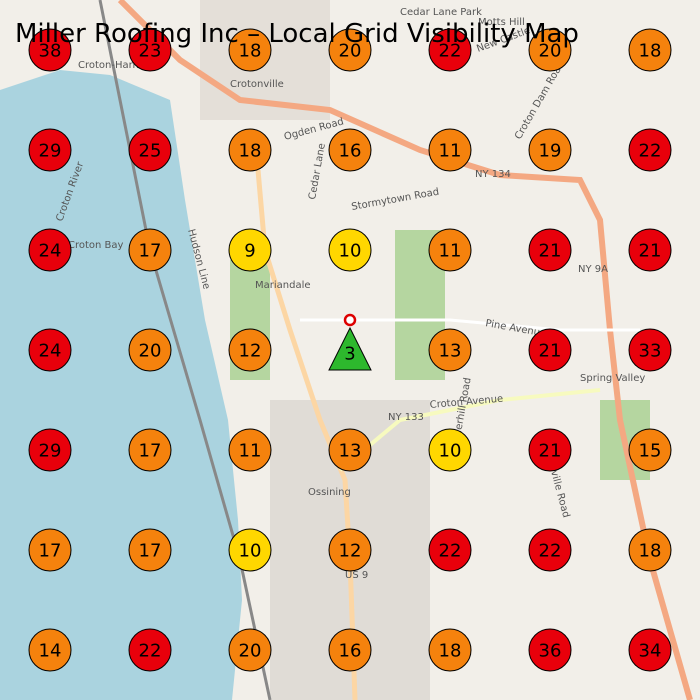 The width and height of the screenshot is (700, 700). I want to click on map-label: Cedar Lane Park, so click(441, 12).